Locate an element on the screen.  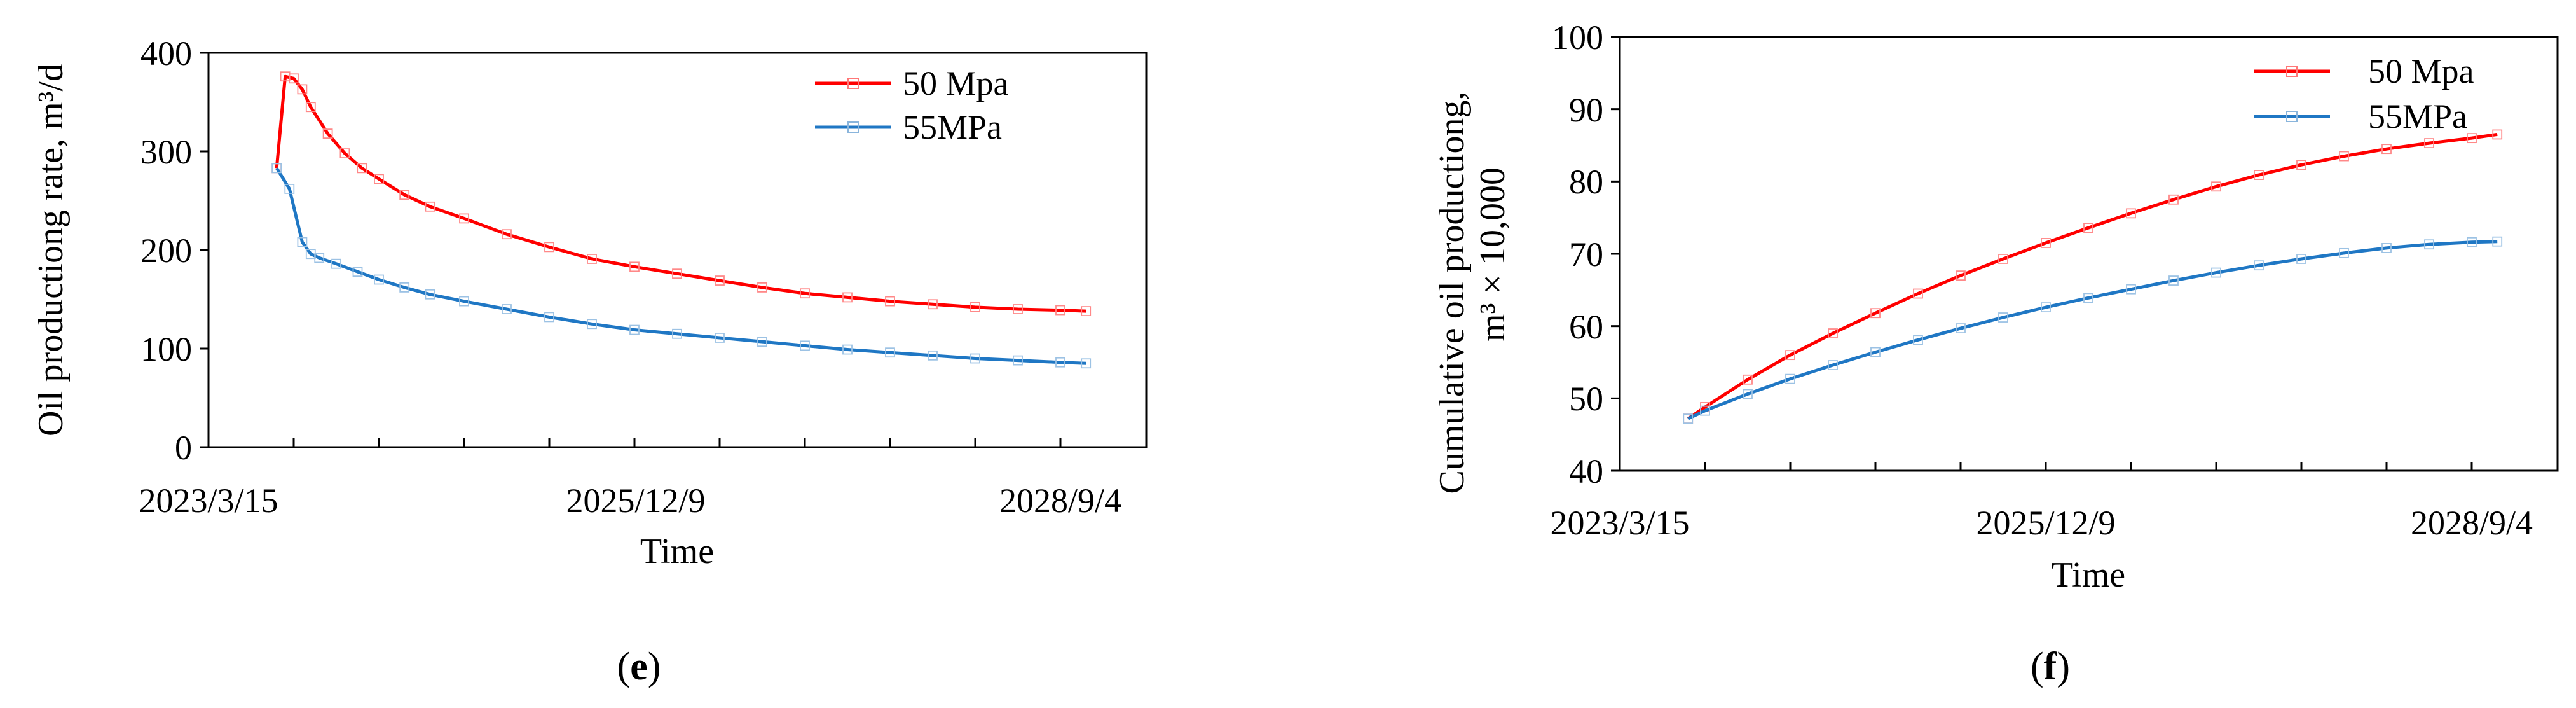
panel-letter-e: e is located at coordinates (639, 666).